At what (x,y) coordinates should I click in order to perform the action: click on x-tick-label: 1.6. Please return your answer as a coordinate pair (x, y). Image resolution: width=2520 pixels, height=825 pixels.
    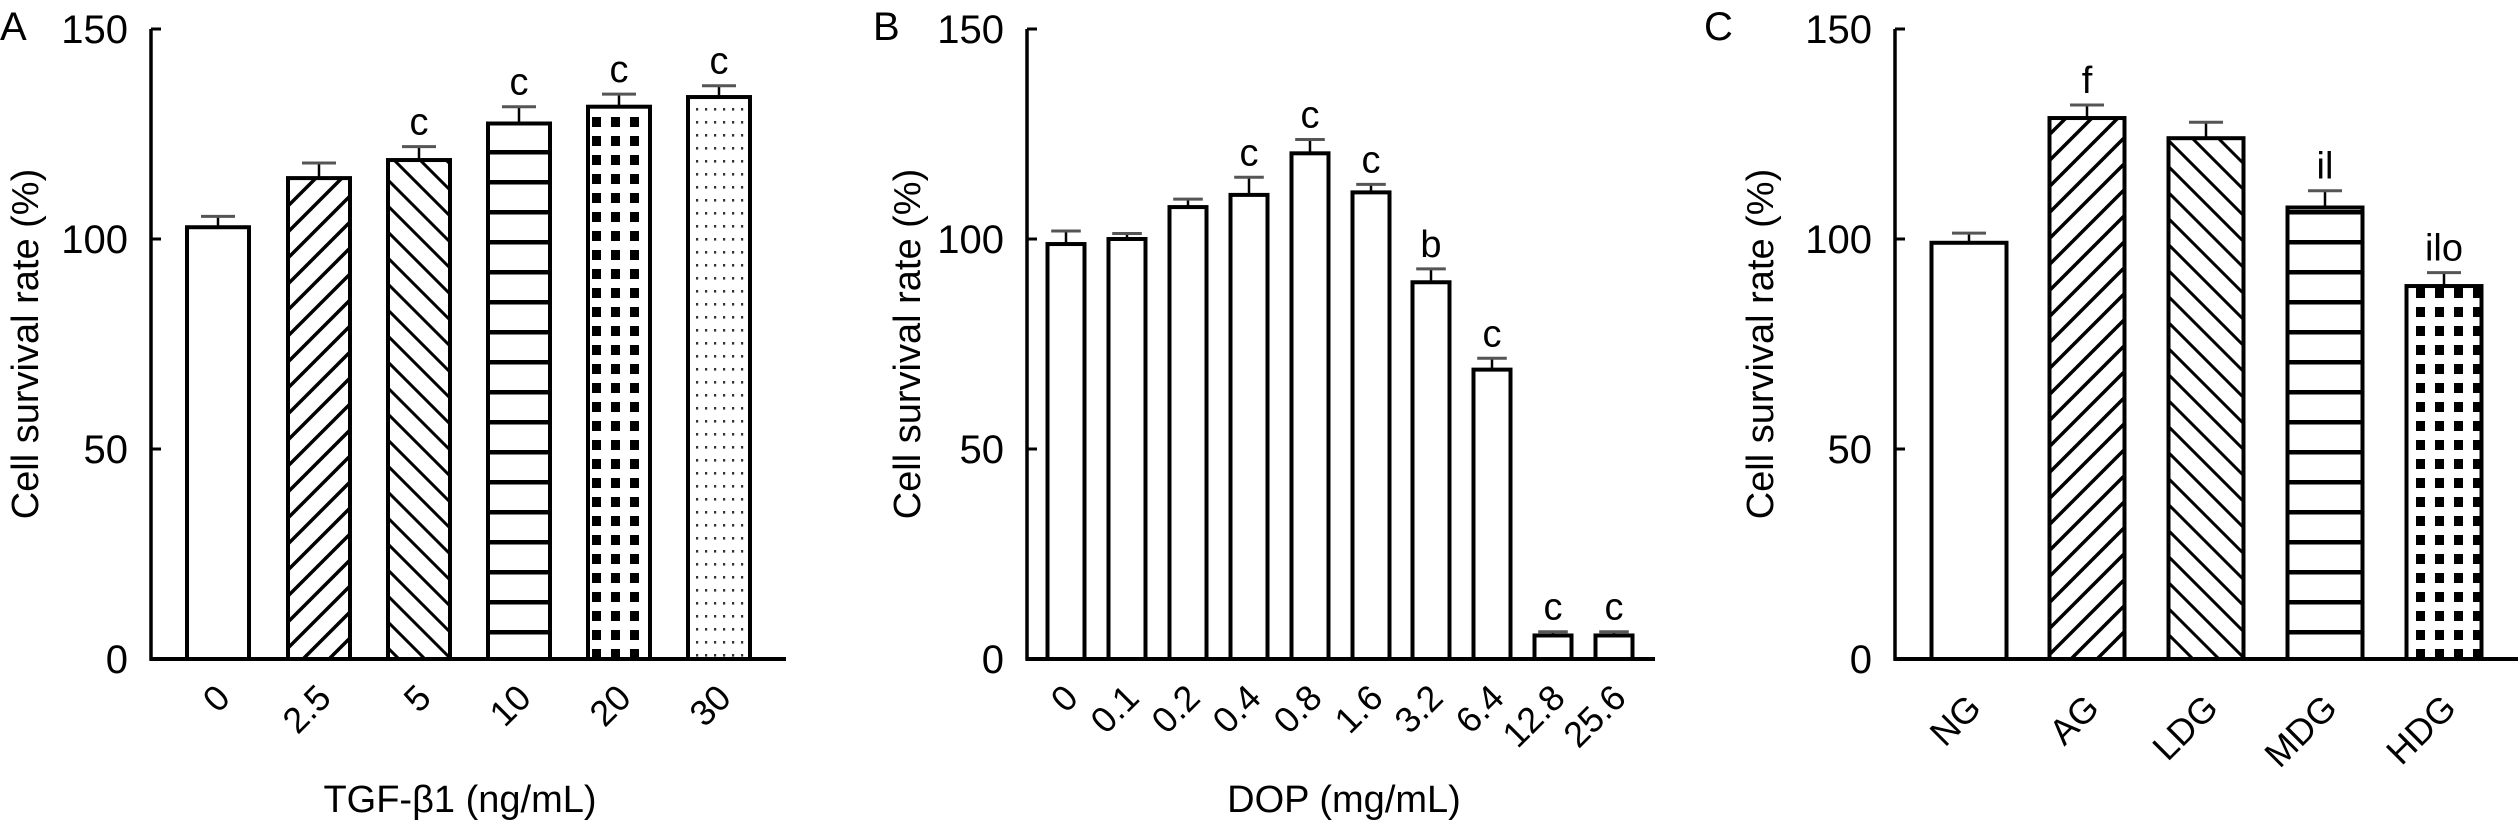
    Looking at the image, I should click on (1358, 709).